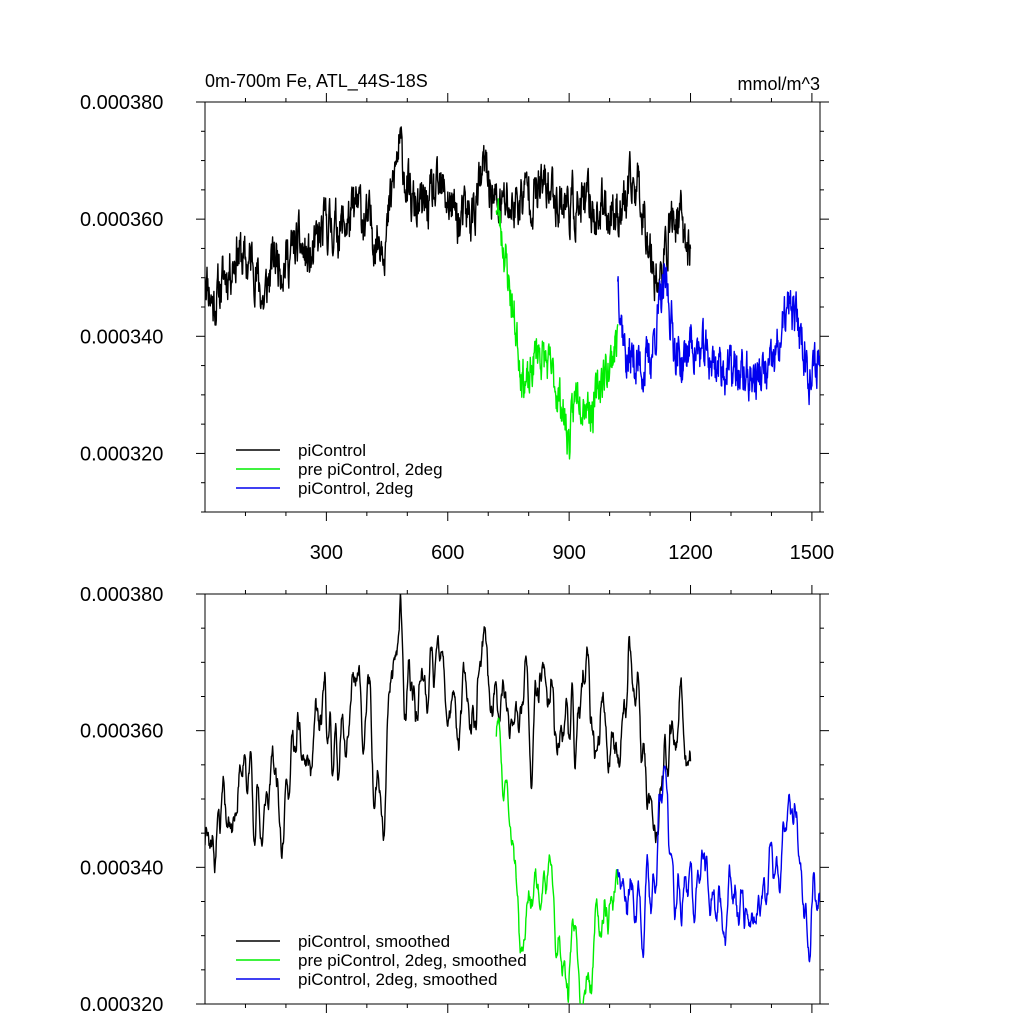  What do you see at coordinates (448, 734) in the screenshot?
I see `series-line-picontrol-smoothed` at bounding box center [448, 734].